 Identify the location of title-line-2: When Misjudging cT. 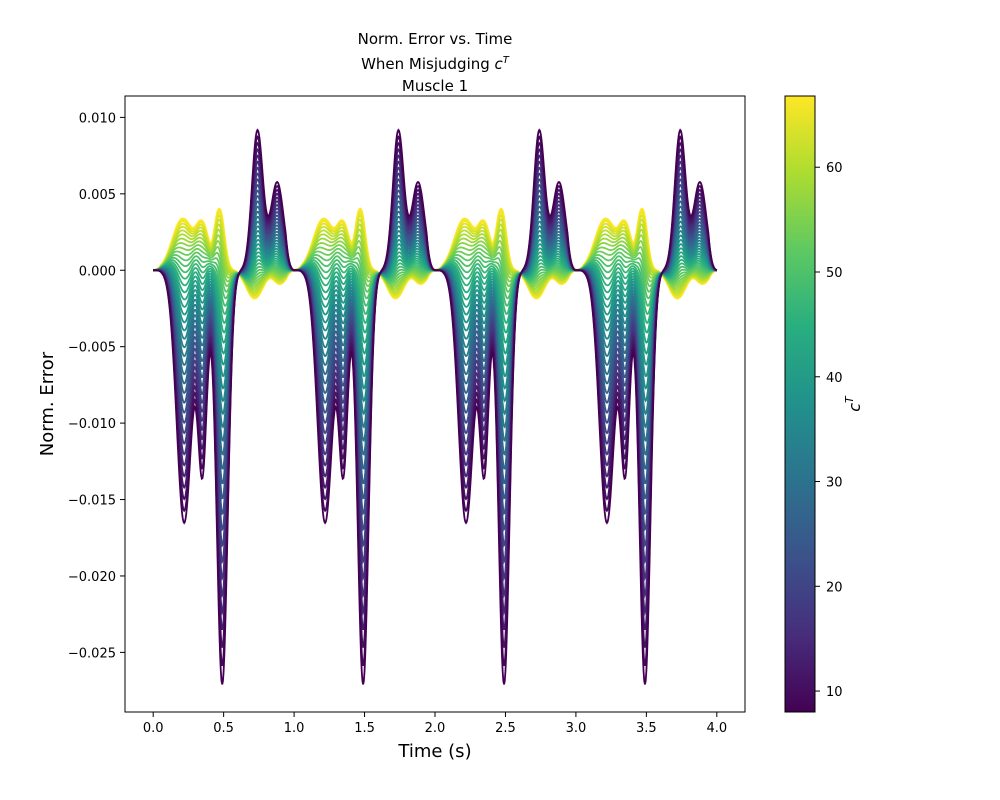
(435, 64).